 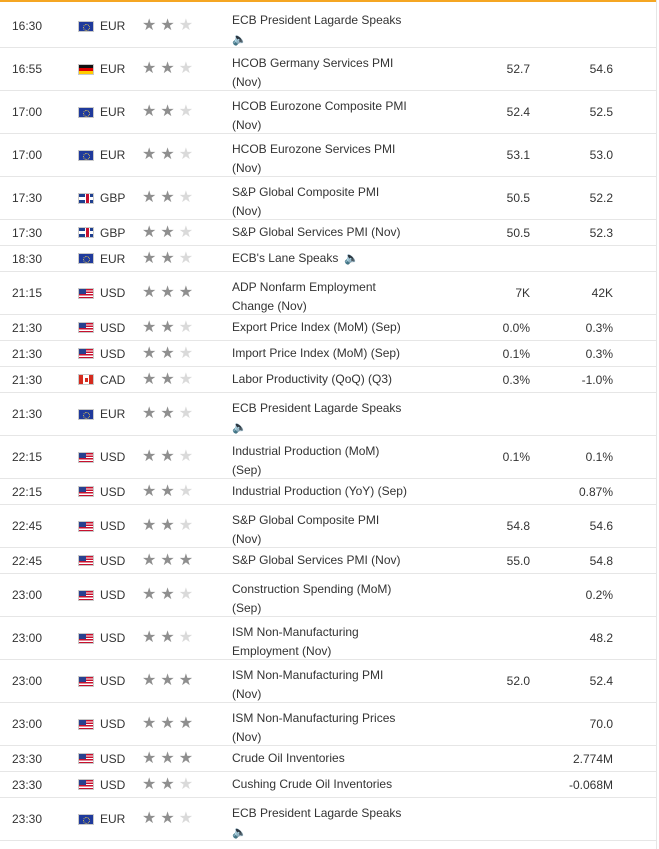 I want to click on event-time: 21:30, so click(x=27, y=379).